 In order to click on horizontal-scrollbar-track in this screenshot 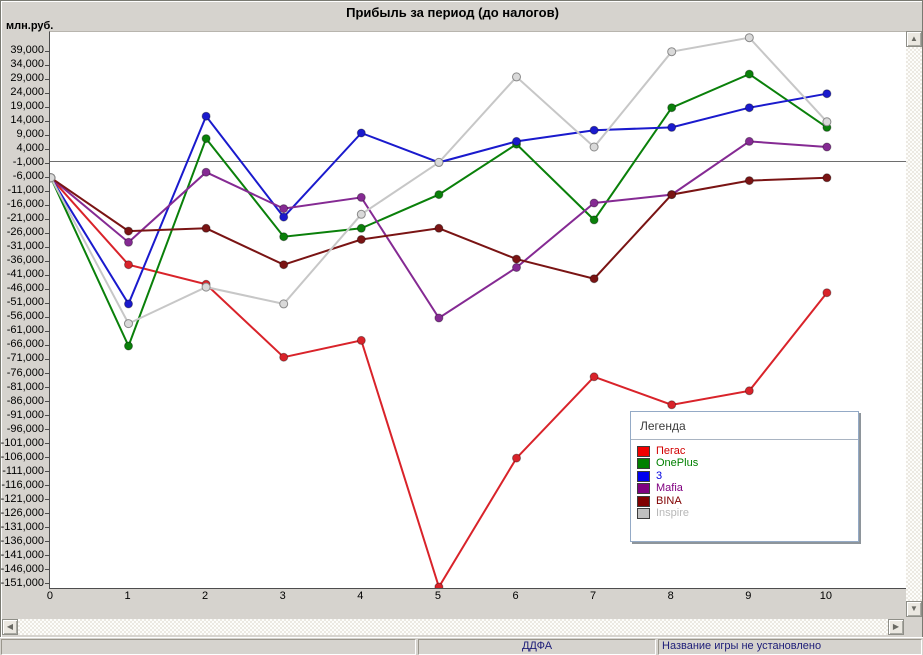, I will do `click(453, 627)`.